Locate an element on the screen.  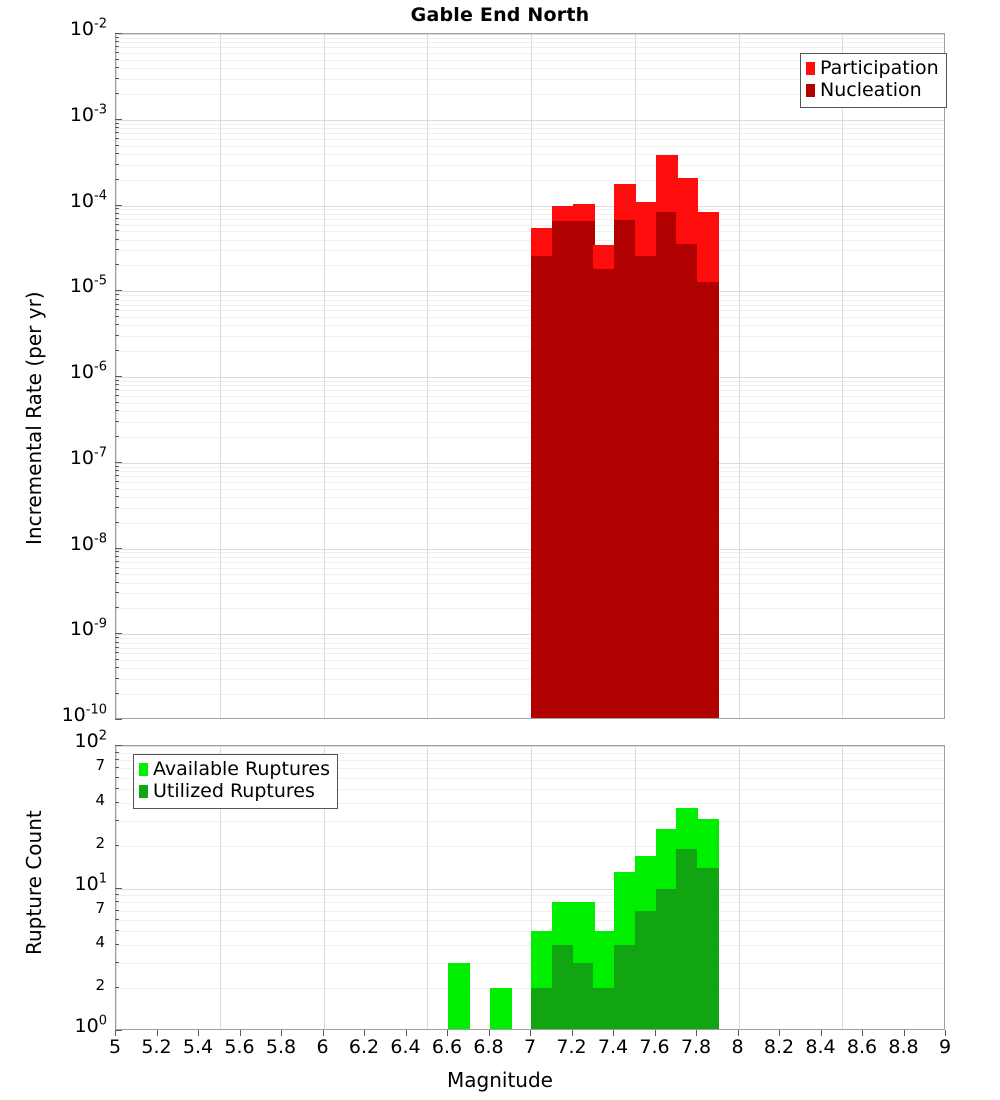
top-ytick--8: 10⁻⁸ is located at coordinates (88, 543).